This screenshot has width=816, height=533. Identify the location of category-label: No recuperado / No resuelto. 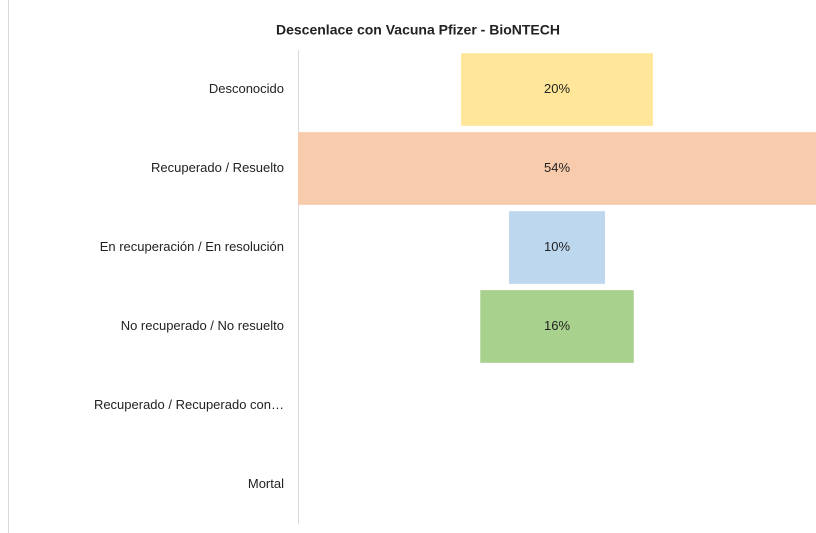
(202, 325).